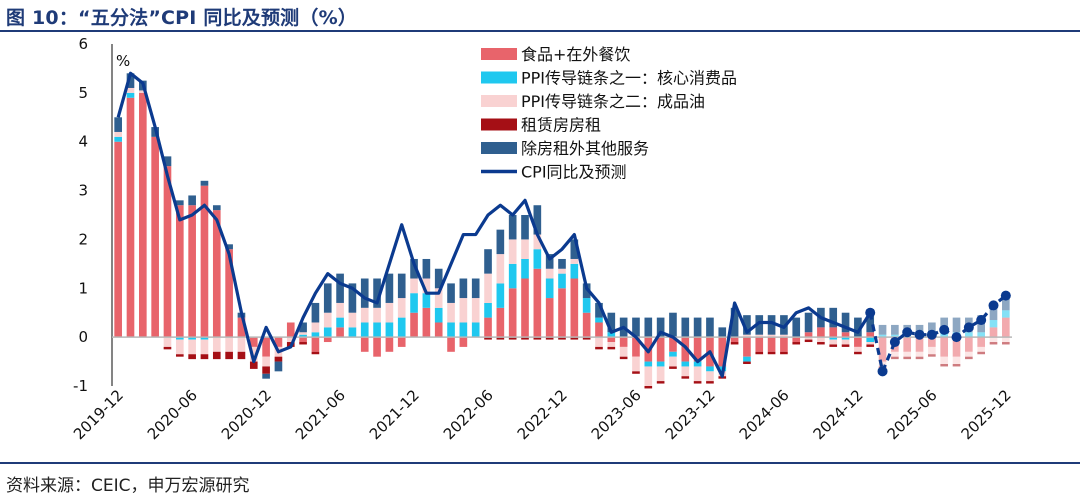 This screenshot has width=1080, height=498. I want to click on y-unit-label: %, so click(123, 61).